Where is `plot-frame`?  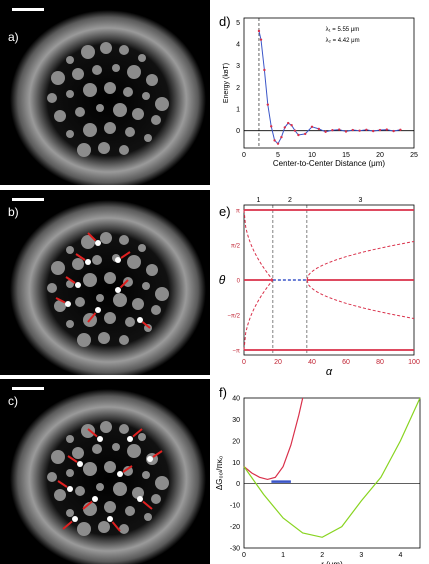
plot-frame is located at coordinates (332, 473).